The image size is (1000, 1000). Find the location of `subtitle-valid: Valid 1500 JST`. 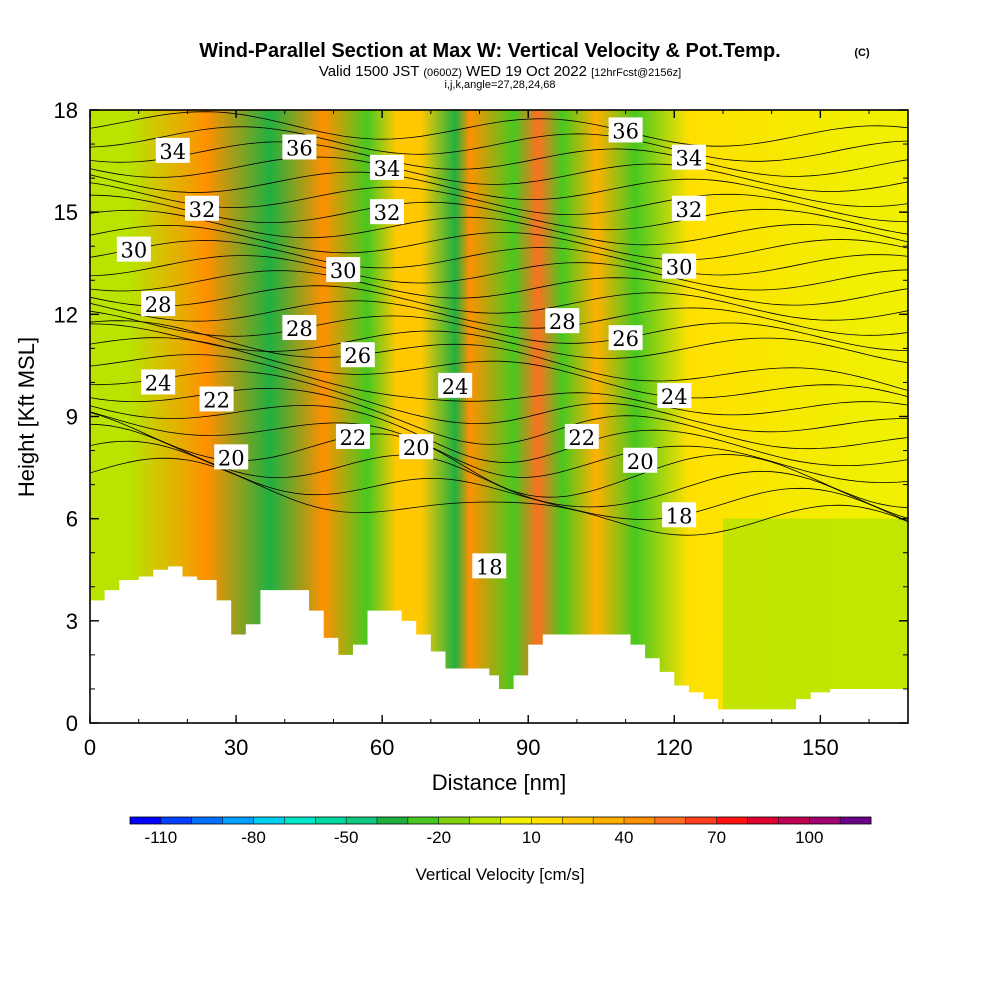

subtitle-valid: Valid 1500 JST is located at coordinates (369, 71).